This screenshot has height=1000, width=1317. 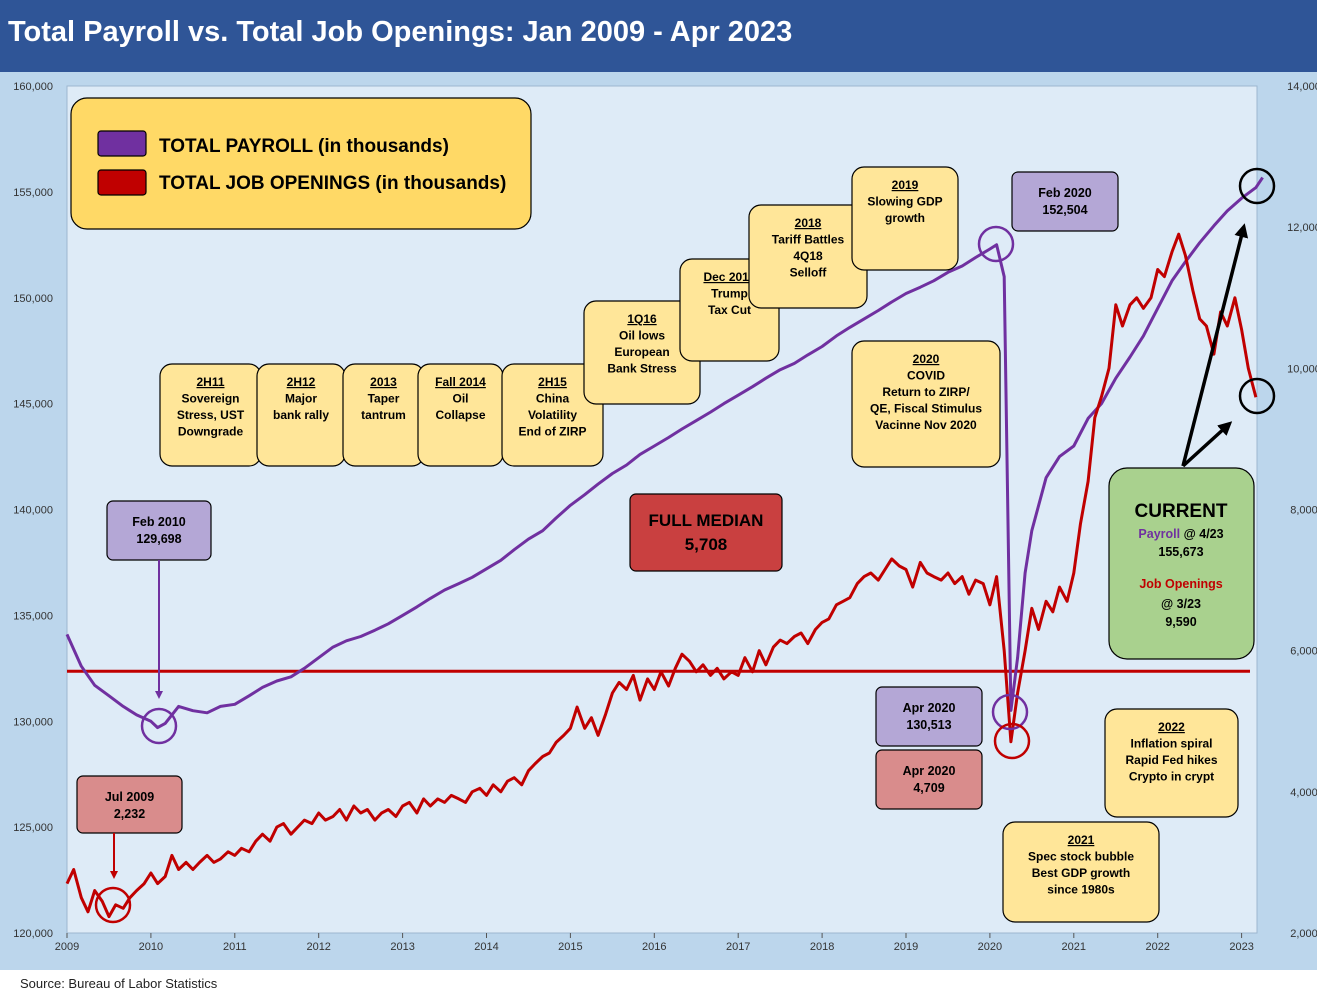 What do you see at coordinates (460, 415) in the screenshot?
I see `event-note-line: Collapse` at bounding box center [460, 415].